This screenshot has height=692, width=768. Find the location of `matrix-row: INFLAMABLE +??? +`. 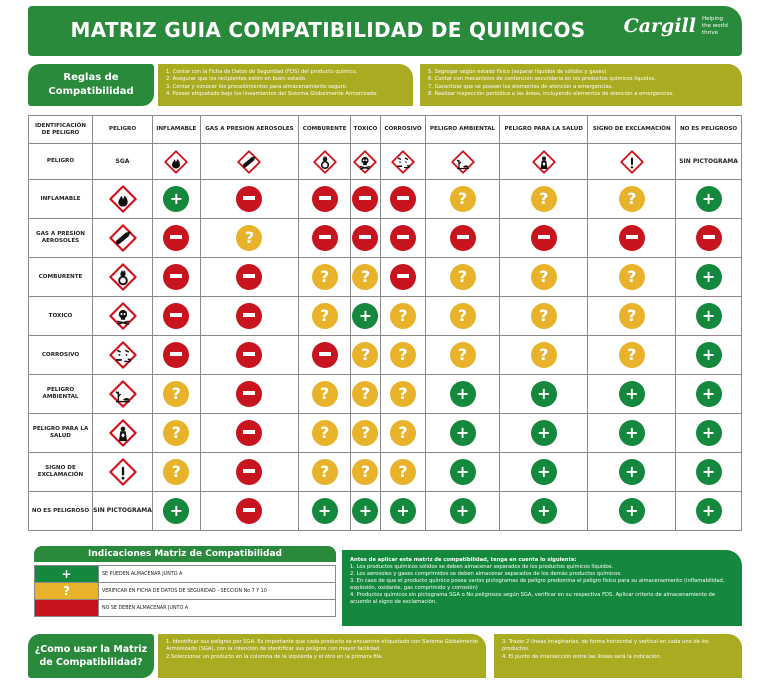

matrix-row: INFLAMABLE +??? + is located at coordinates (385, 199).